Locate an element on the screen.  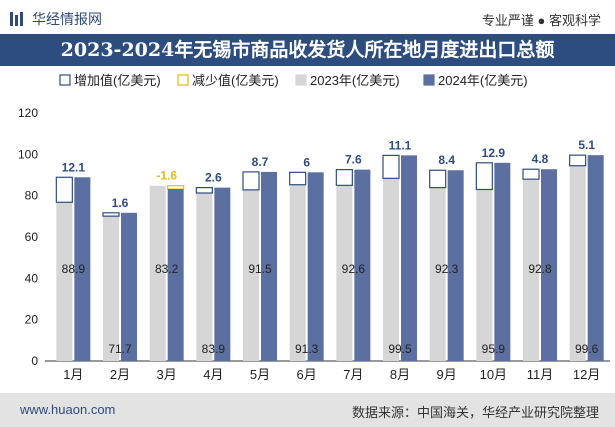
brand: 华经情报网 is located at coordinates (56, 19).